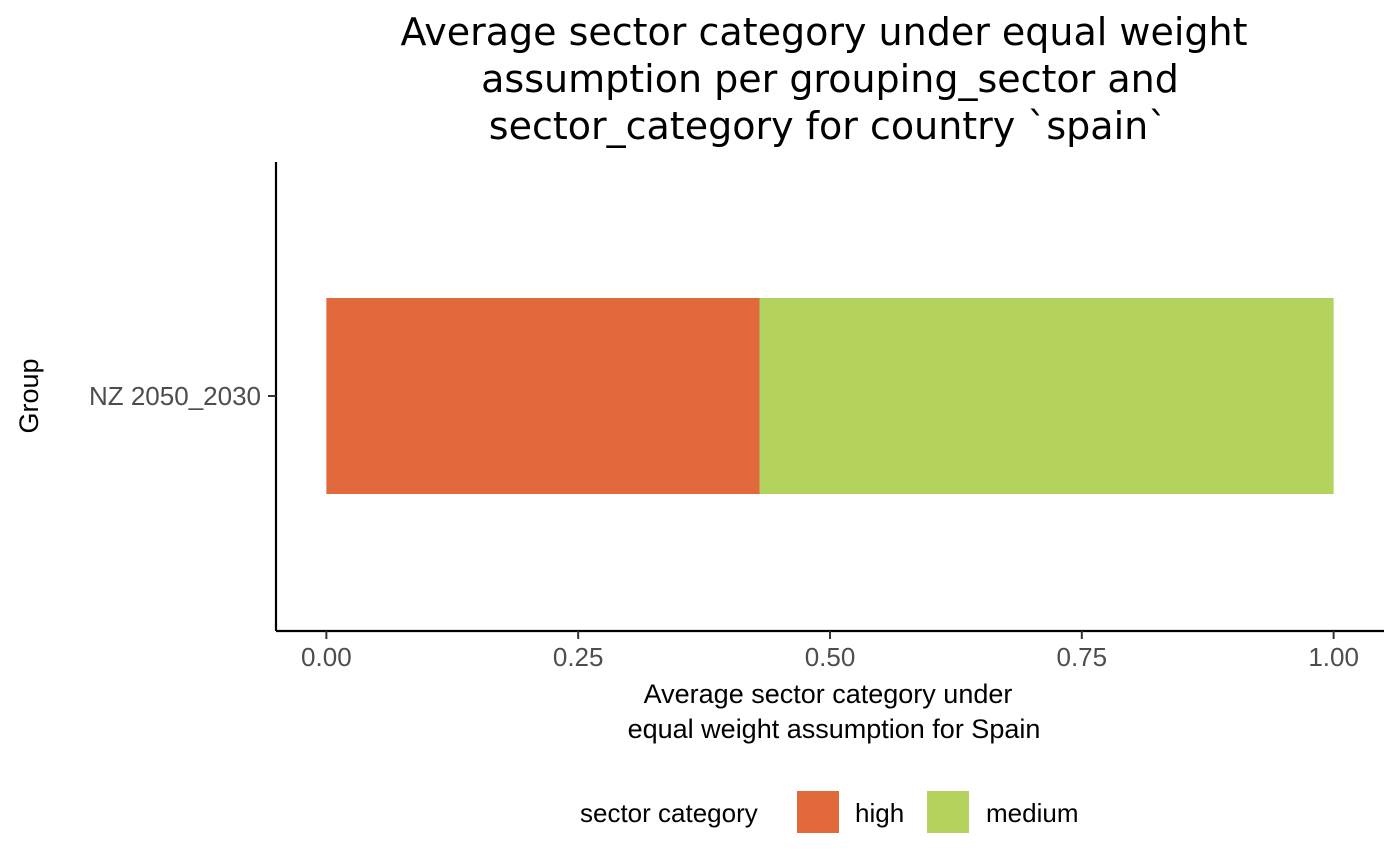 The width and height of the screenshot is (1400, 865). Describe the element at coordinates (1046, 396) in the screenshot. I see `bar-segment-medium` at that location.